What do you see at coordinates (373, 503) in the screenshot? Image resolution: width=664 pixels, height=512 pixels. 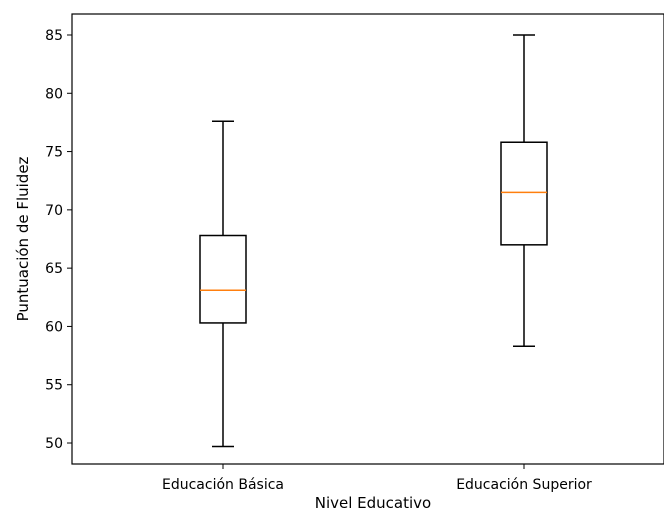 I see `x-axis-label: Nivel Educativo` at bounding box center [373, 503].